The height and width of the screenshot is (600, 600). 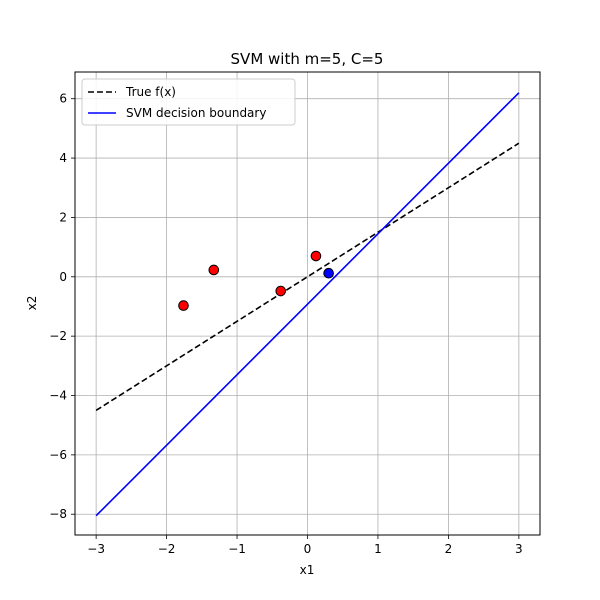 I want to click on x-tick-label: −2, so click(x=167, y=549).